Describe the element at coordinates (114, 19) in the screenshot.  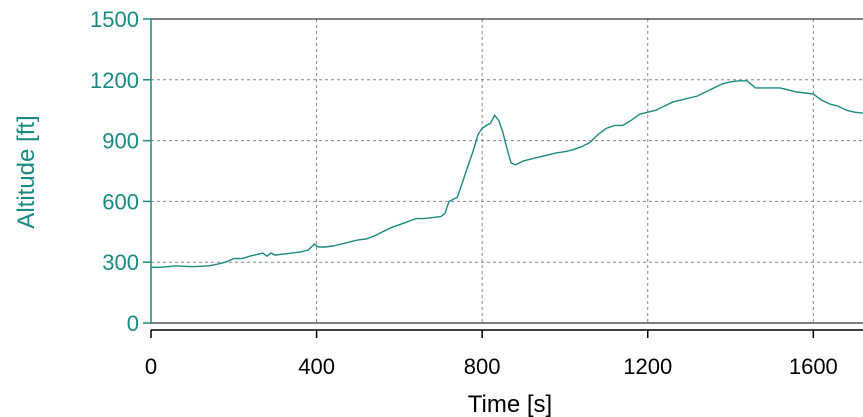
I see `y-tick-label: 1500` at that location.